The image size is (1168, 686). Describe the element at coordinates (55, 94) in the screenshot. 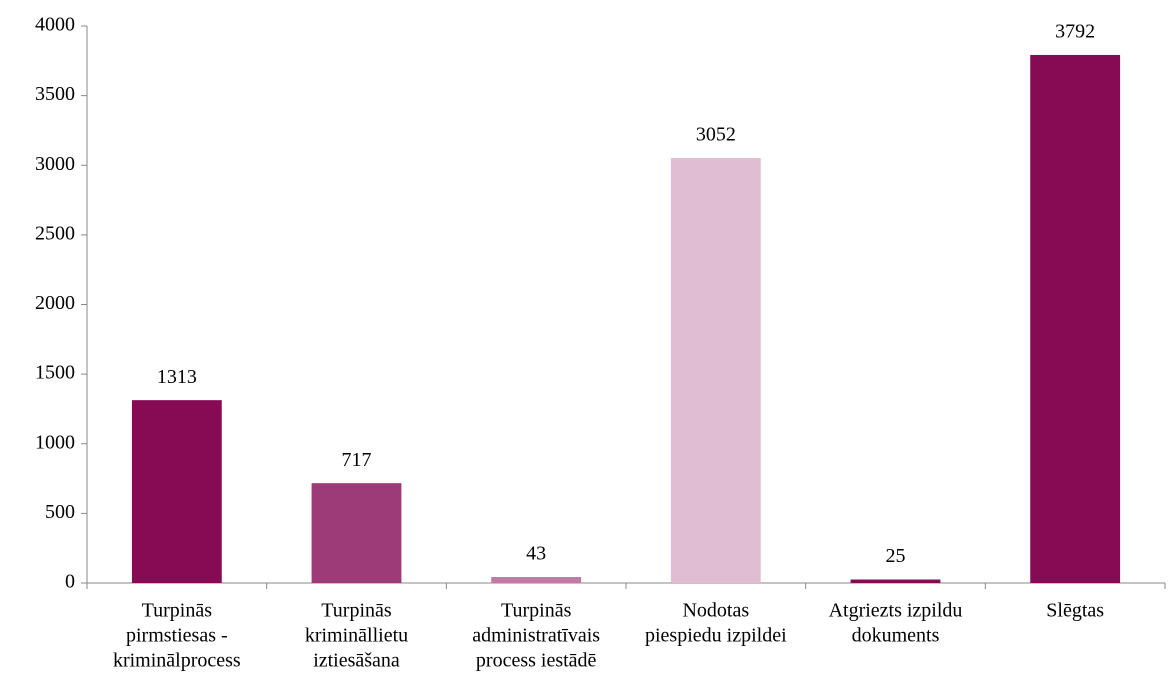

I see `y-tick-label: 3500` at that location.